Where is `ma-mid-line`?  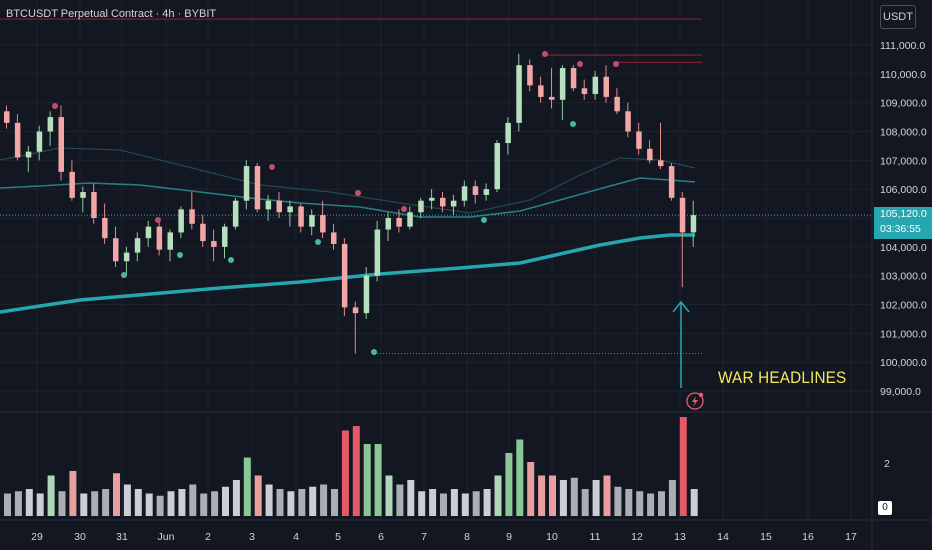
ma-mid-line is located at coordinates (348, 180).